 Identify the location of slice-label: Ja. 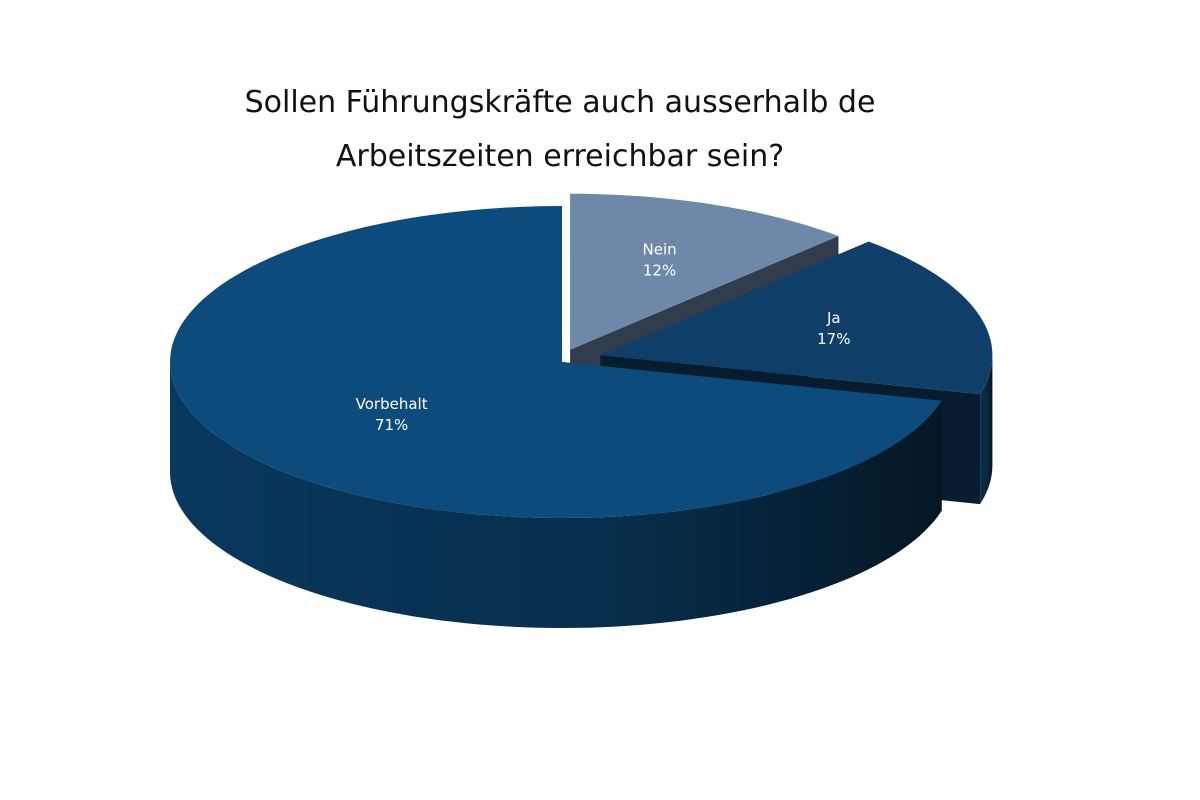
(833, 318).